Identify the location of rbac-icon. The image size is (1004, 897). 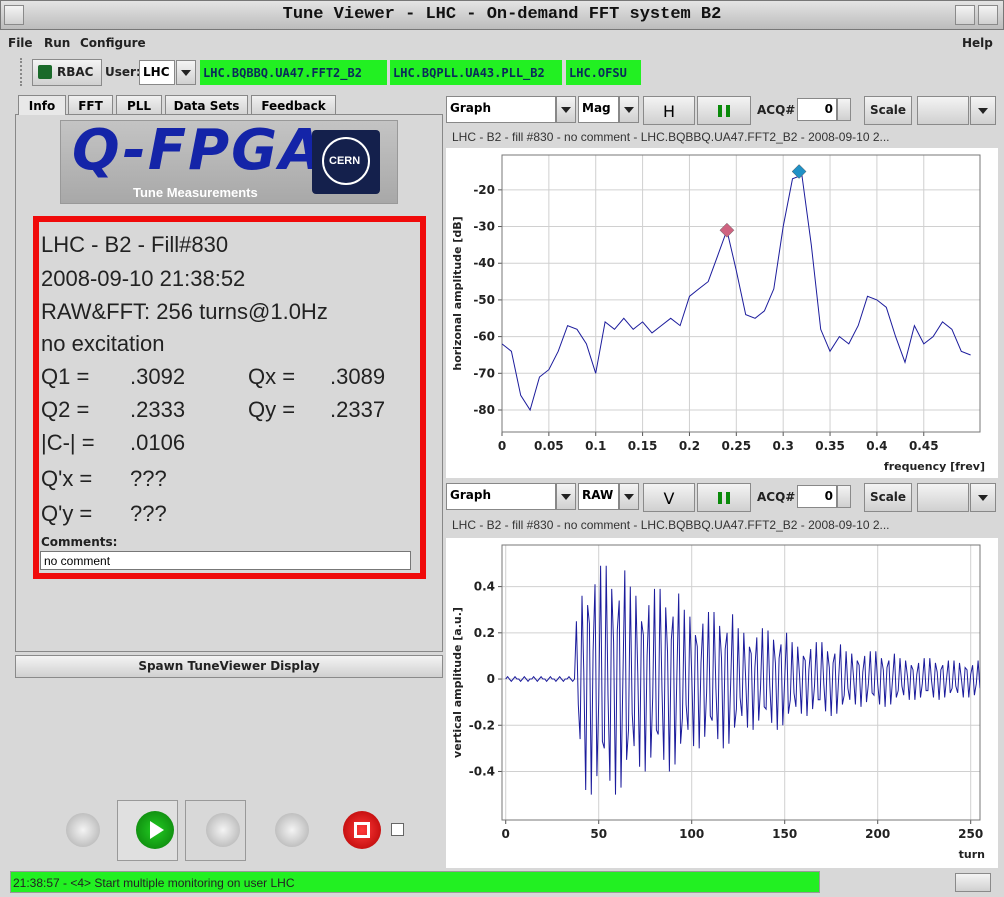
(45, 72).